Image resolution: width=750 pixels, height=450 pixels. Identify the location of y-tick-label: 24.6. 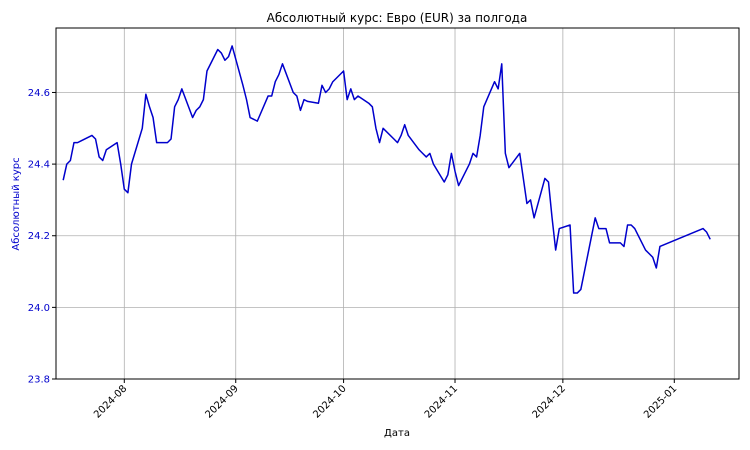
(39, 93).